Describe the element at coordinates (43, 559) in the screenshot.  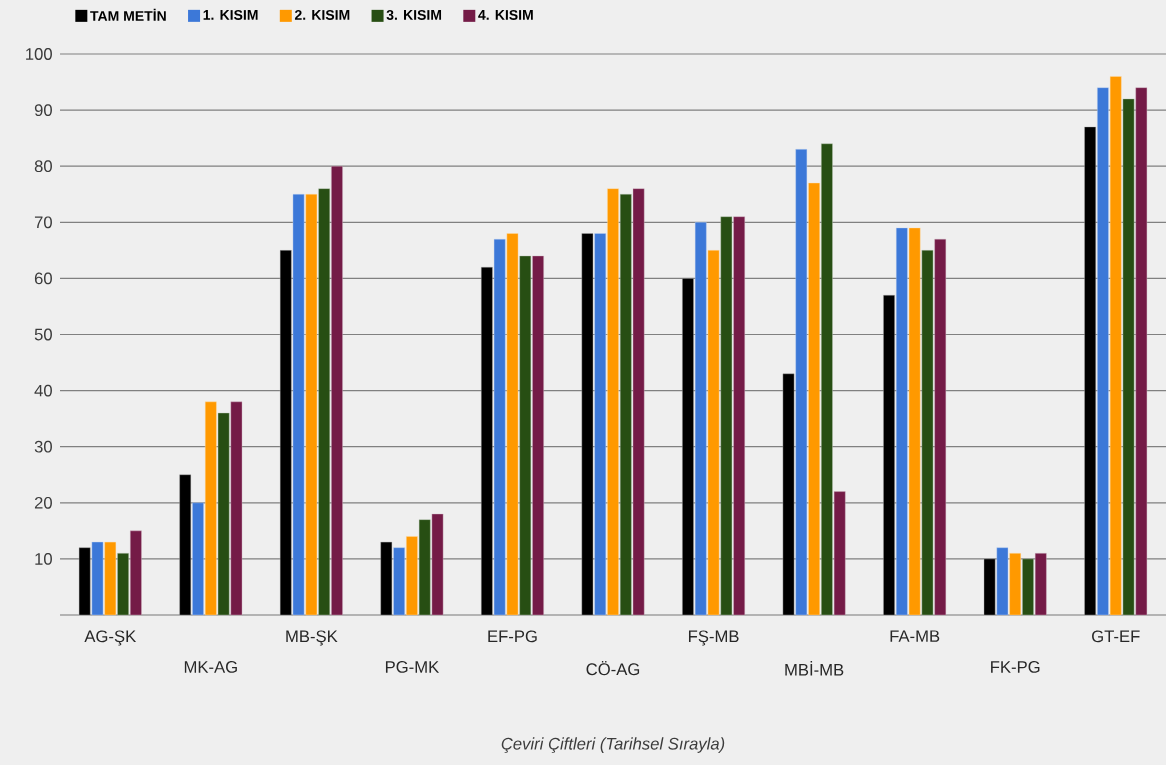
I see `y-tick-label: 10` at that location.